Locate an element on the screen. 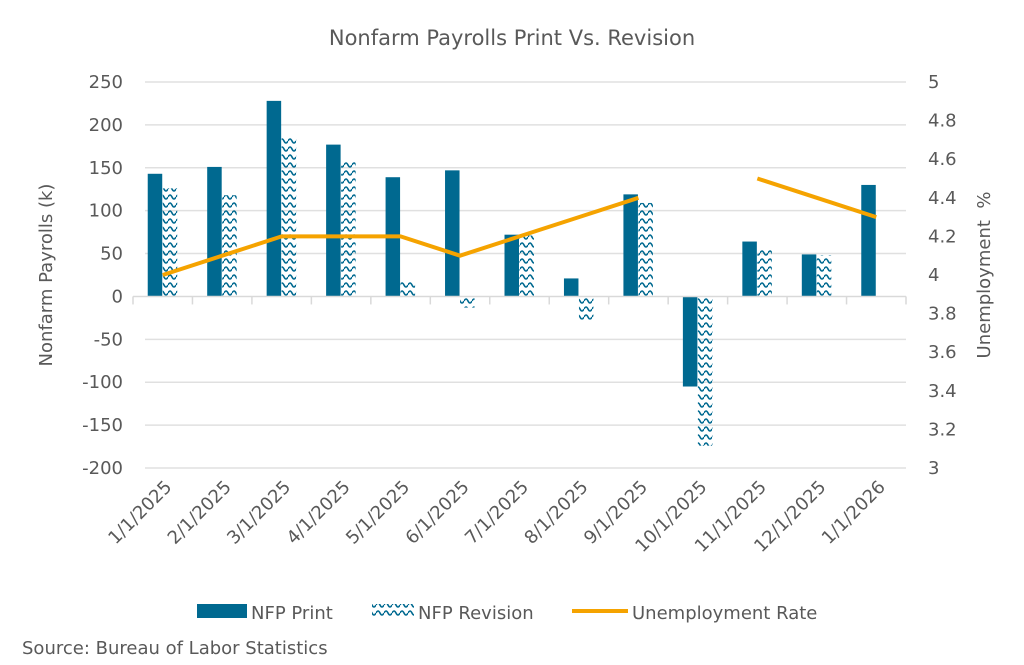  x-tick-label: 5/1/2025 is located at coordinates (378, 513).